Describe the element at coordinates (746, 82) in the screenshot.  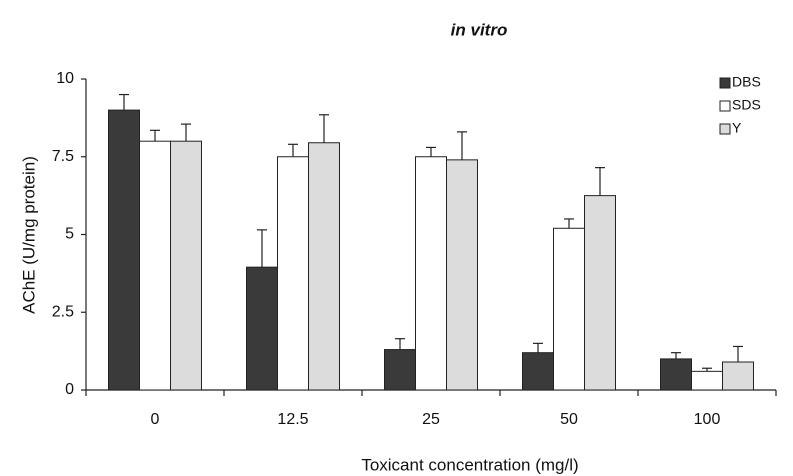
I see `legend-label: DBS` at that location.